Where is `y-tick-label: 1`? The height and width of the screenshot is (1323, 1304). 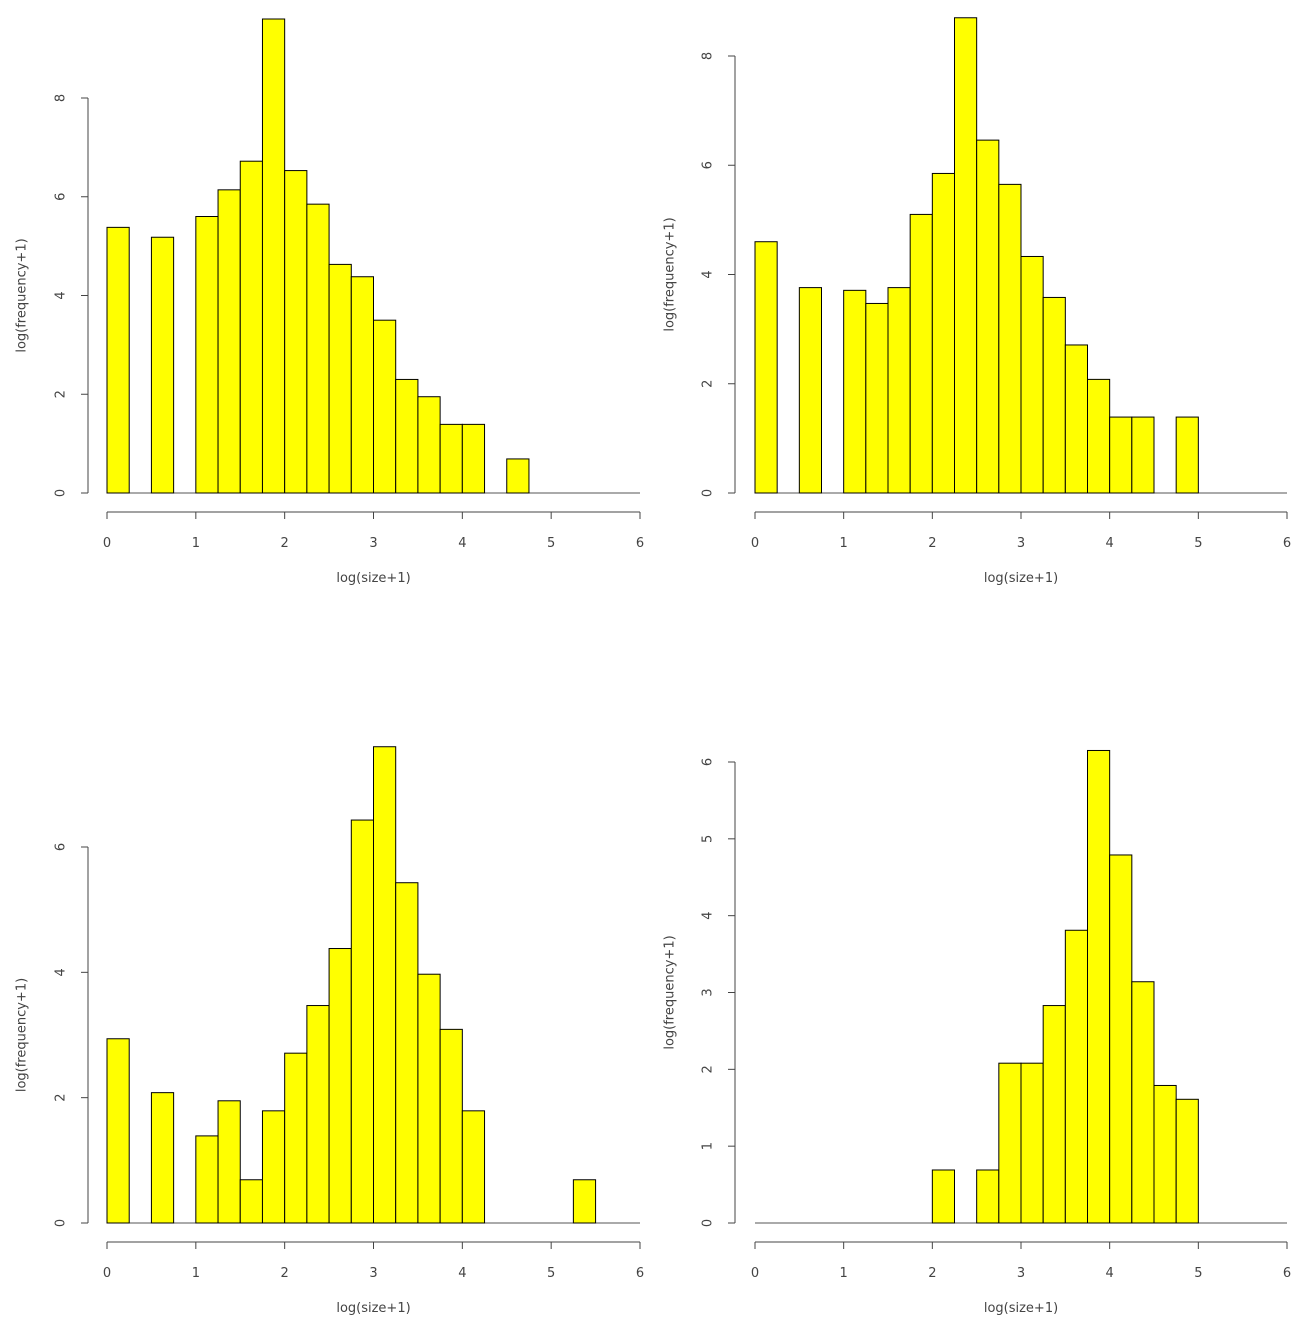 y-tick-label: 1 is located at coordinates (708, 1146).